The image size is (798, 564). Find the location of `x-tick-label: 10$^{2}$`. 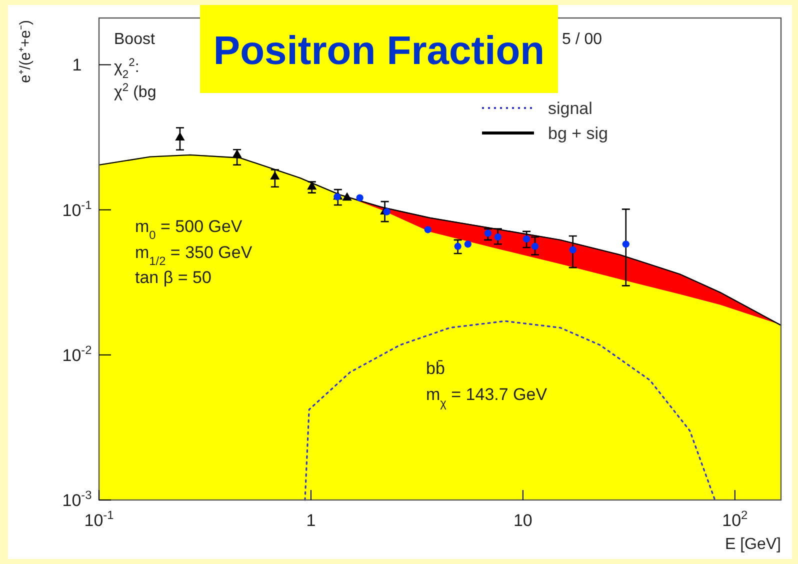

x-tick-label: 10$^{2}$ is located at coordinates (735, 519).